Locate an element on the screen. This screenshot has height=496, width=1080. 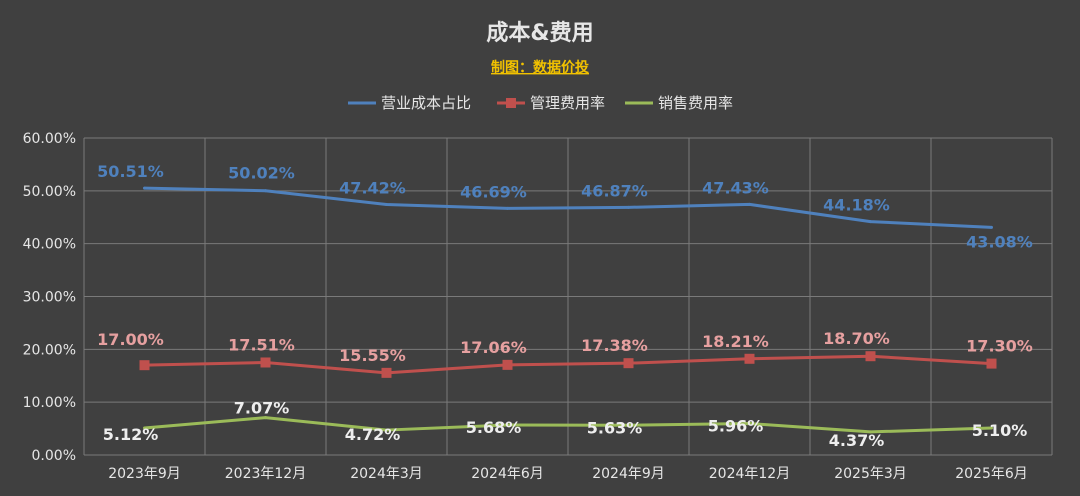
data-label: 17.06% is located at coordinates (493, 347).